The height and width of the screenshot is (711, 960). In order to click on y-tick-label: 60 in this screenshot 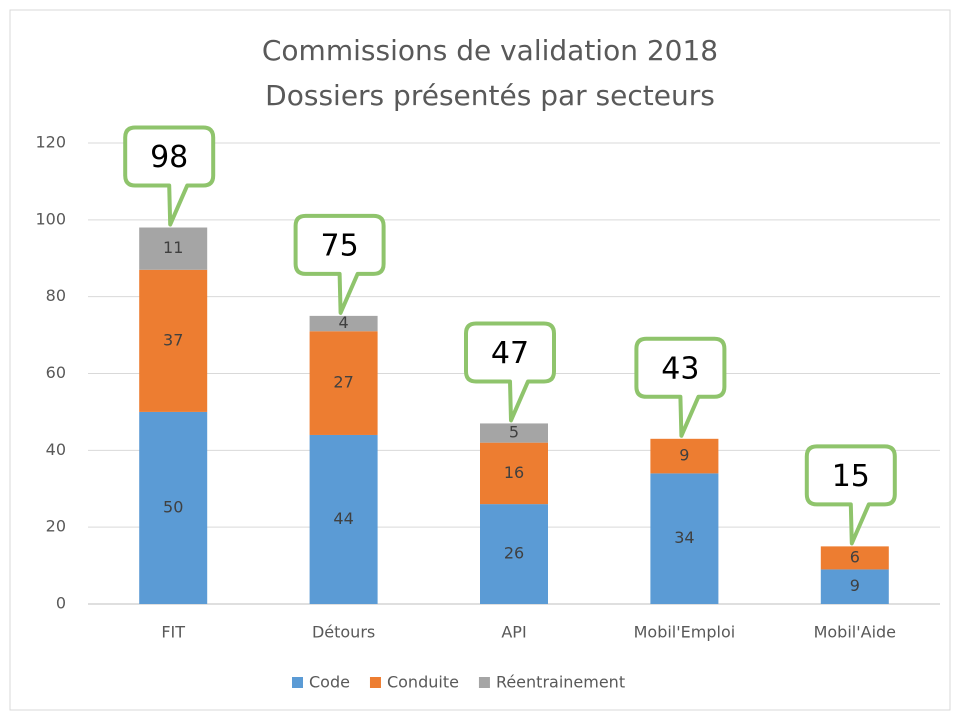, I will do `click(56, 372)`.